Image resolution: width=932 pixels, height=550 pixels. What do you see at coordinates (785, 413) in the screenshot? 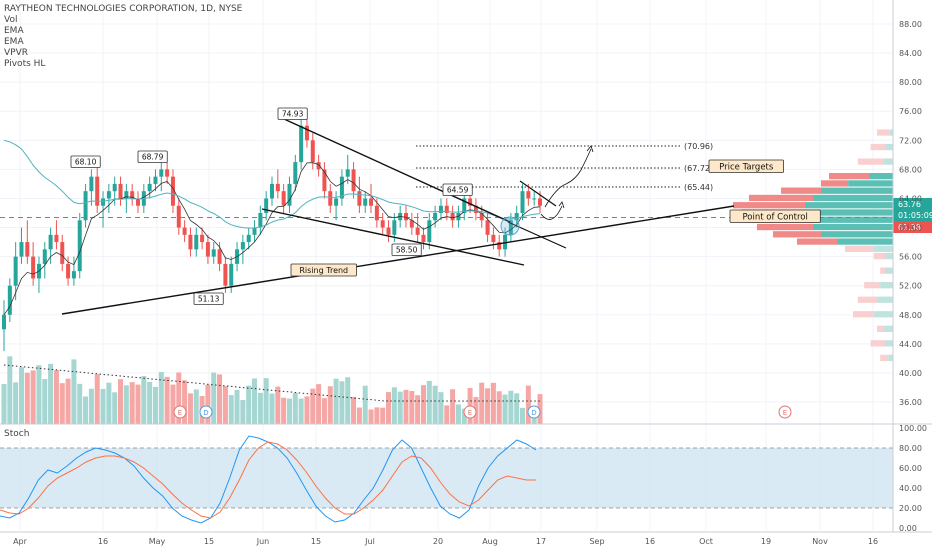
I see `earnings-marker-label: E` at bounding box center [785, 413].